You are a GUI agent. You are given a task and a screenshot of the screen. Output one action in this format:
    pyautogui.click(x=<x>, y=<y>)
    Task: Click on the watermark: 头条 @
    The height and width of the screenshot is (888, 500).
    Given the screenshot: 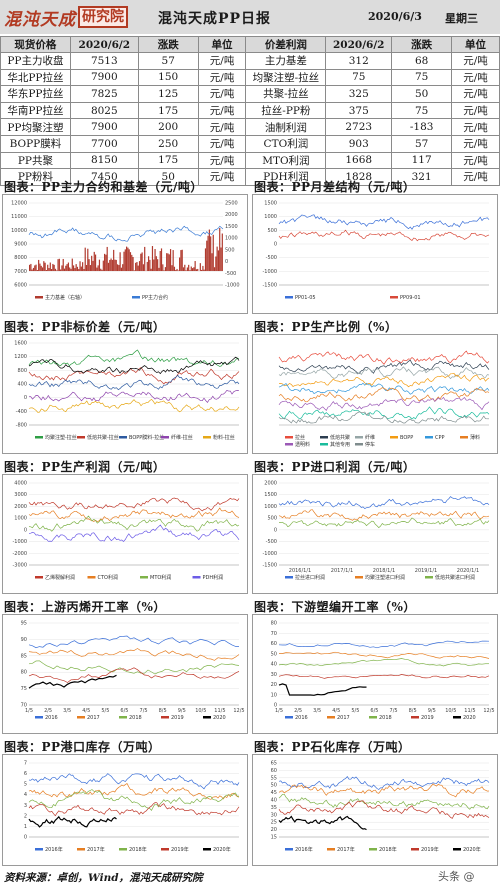 What is the action you would take?
    pyautogui.click(x=456, y=876)
    